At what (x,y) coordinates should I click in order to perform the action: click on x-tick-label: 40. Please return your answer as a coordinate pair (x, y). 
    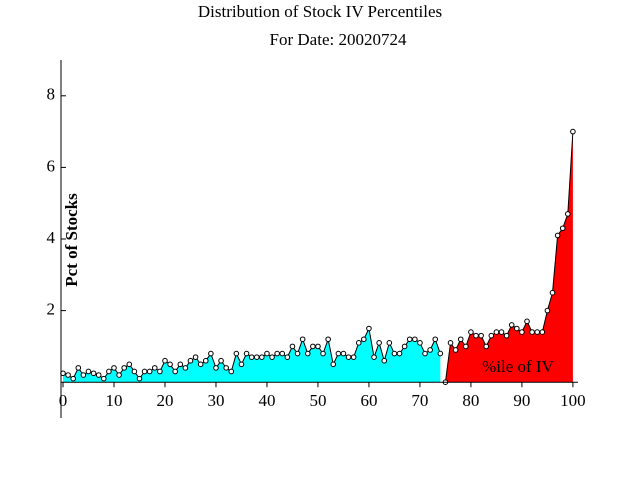
    Looking at the image, I should click on (266, 400).